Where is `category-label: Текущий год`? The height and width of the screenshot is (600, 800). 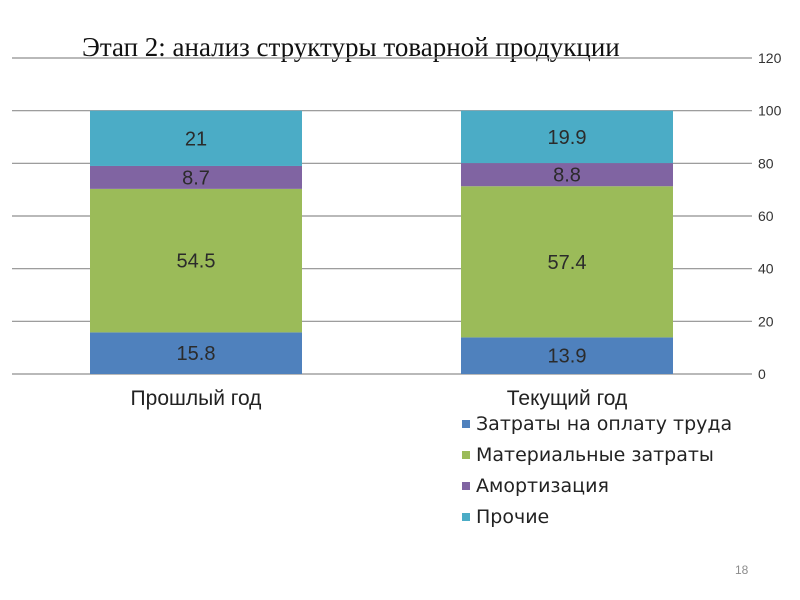 category-label: Текущий год is located at coordinates (567, 398).